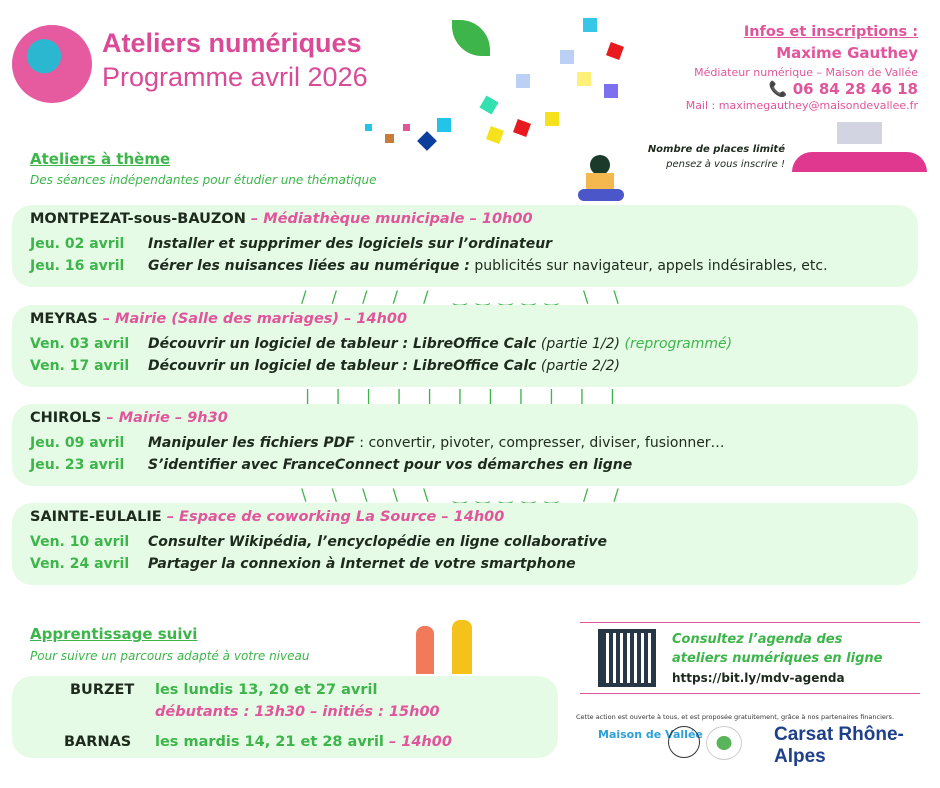  I want to click on barnas-time: – 14h00, so click(417, 742).